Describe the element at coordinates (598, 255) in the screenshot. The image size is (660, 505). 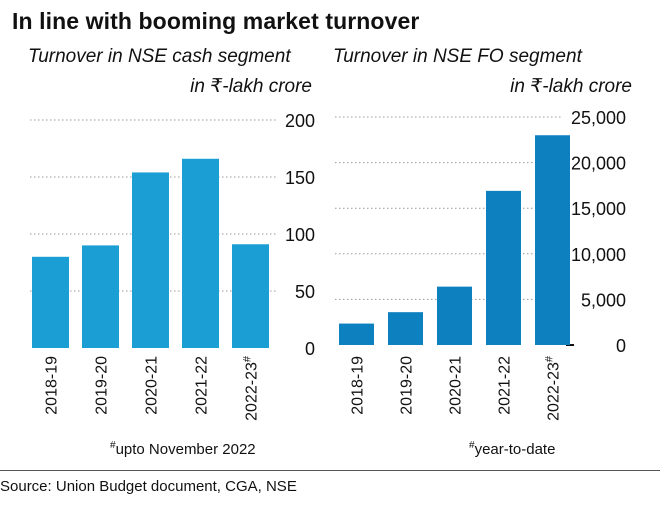
I see `fo-ytick-label: 10,000` at that location.